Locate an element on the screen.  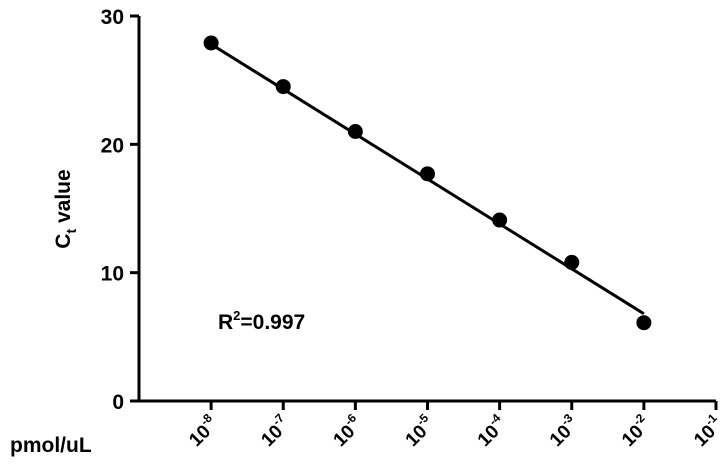
x-tick-label: 10-1 is located at coordinates (705, 431).